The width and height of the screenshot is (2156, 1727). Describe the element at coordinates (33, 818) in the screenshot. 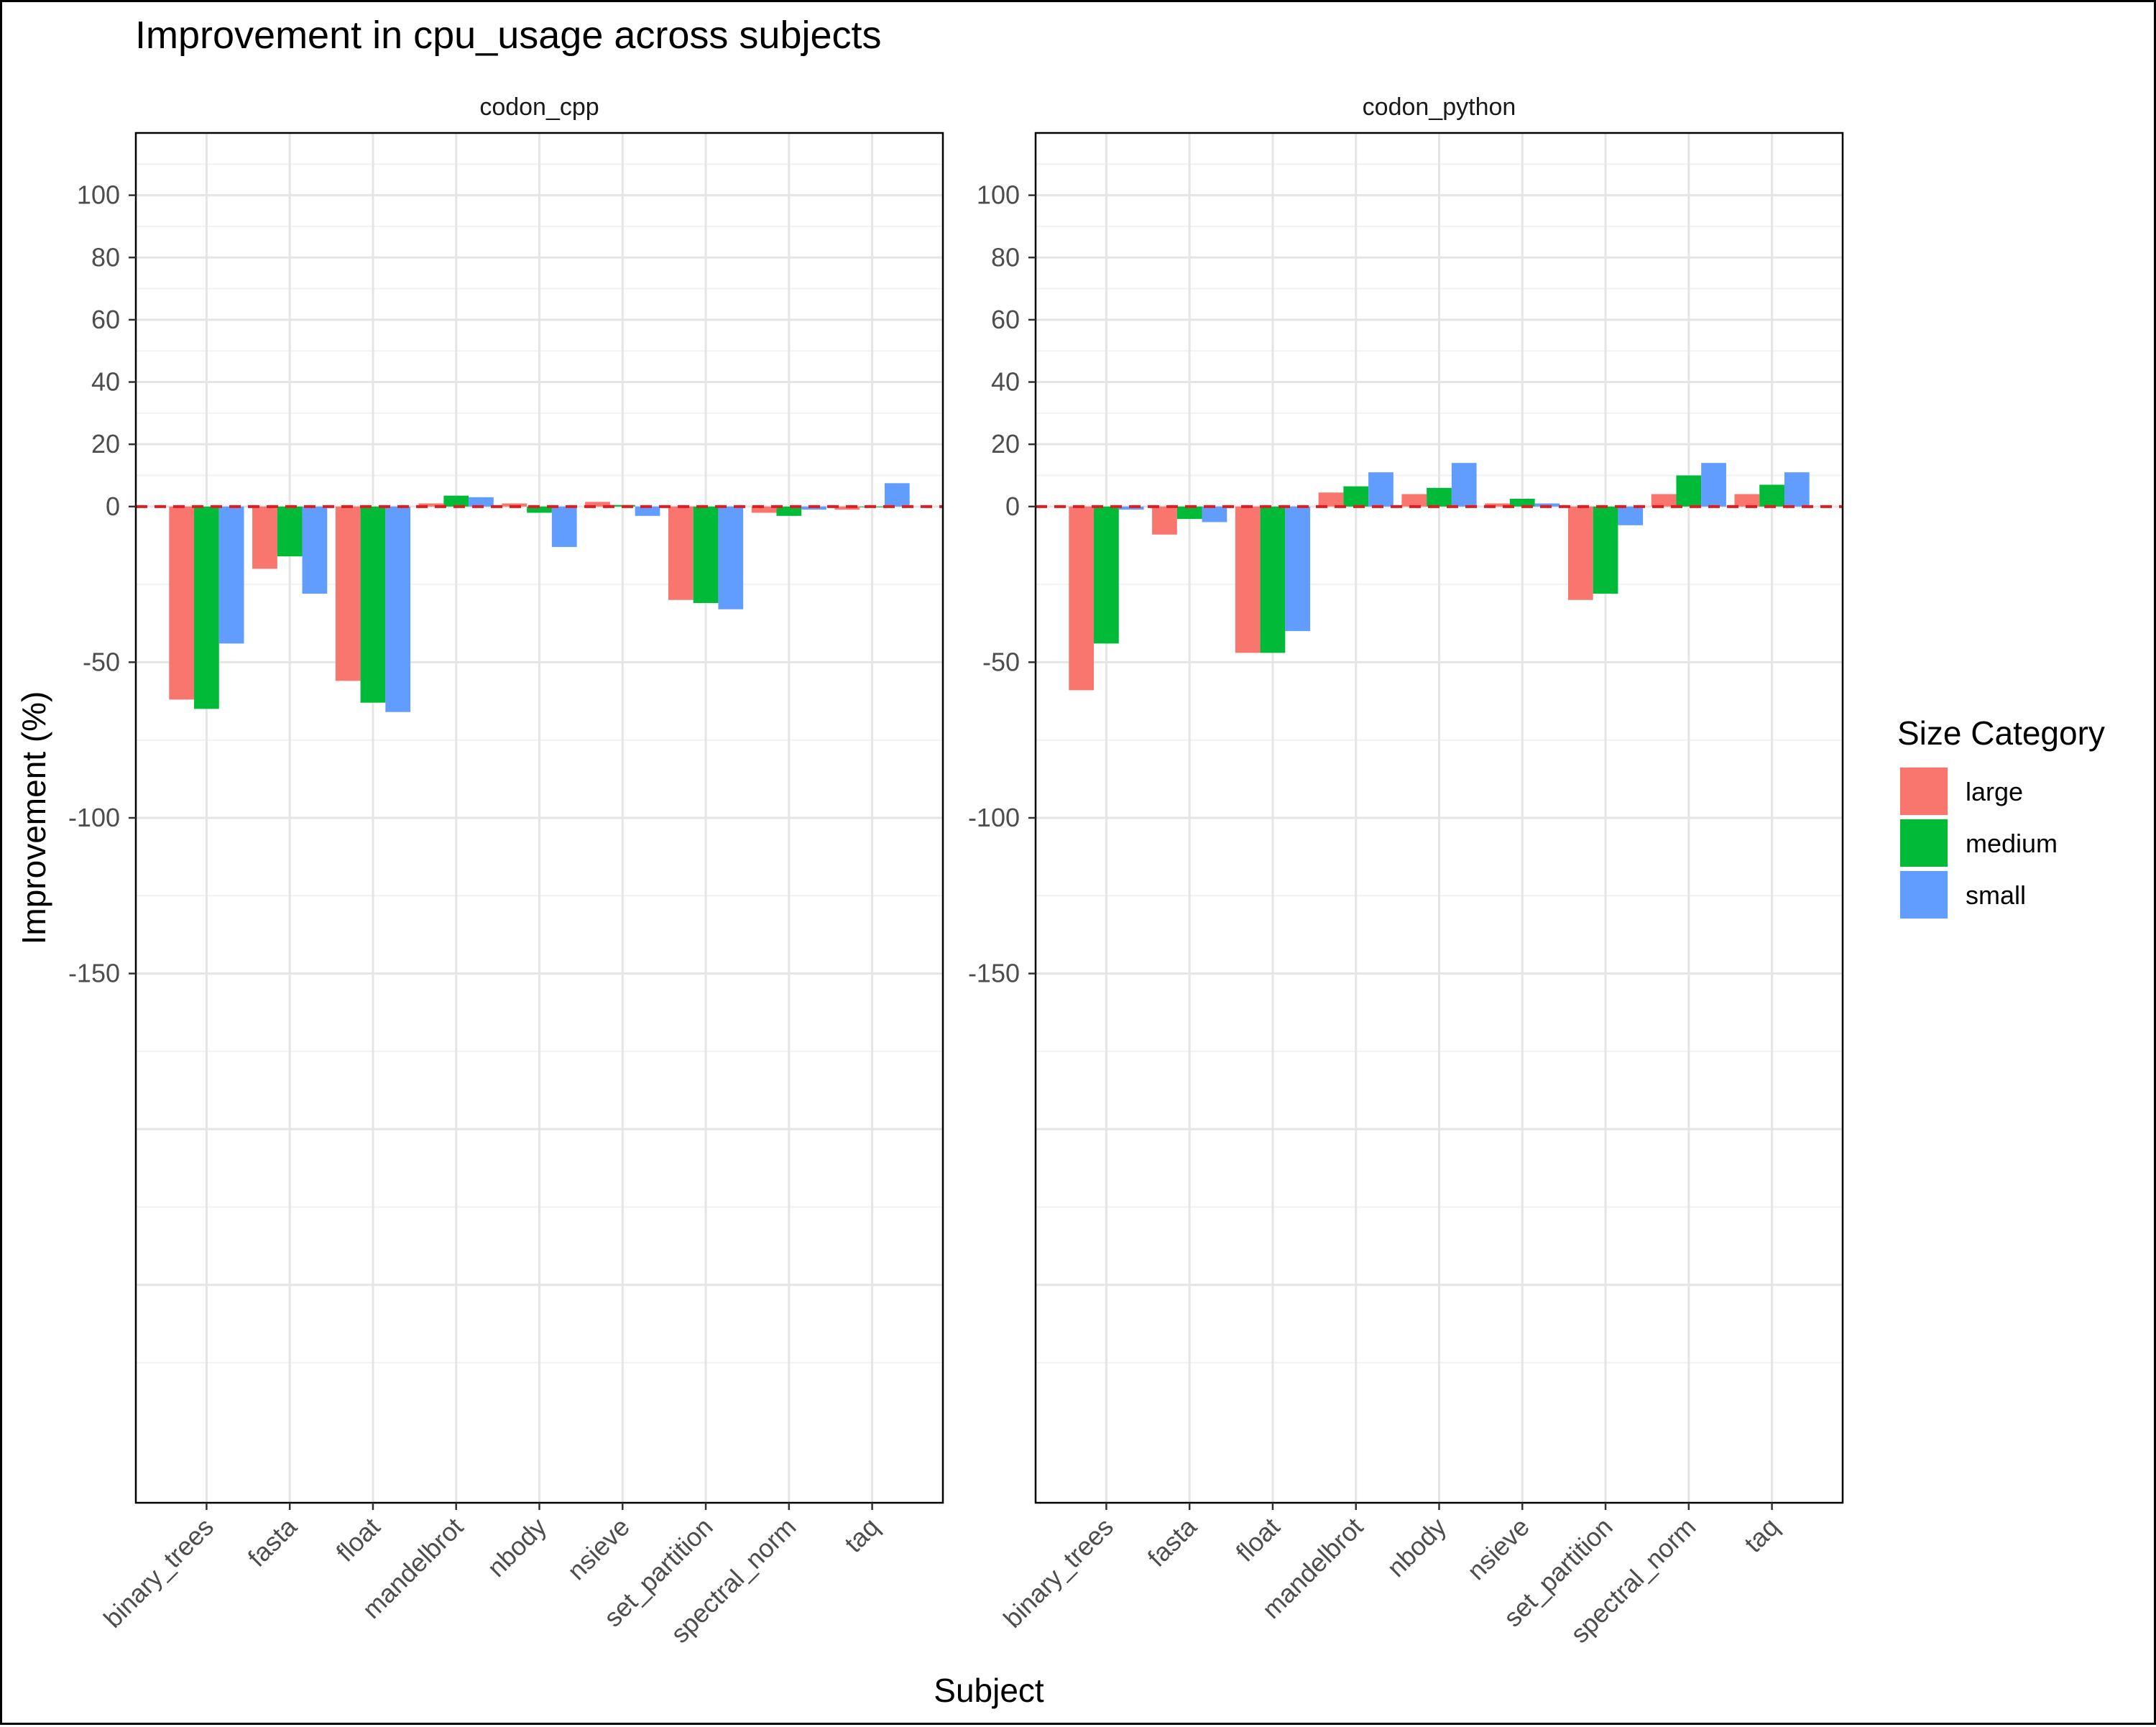

I see `y-axis-title: Improvement (%)` at that location.